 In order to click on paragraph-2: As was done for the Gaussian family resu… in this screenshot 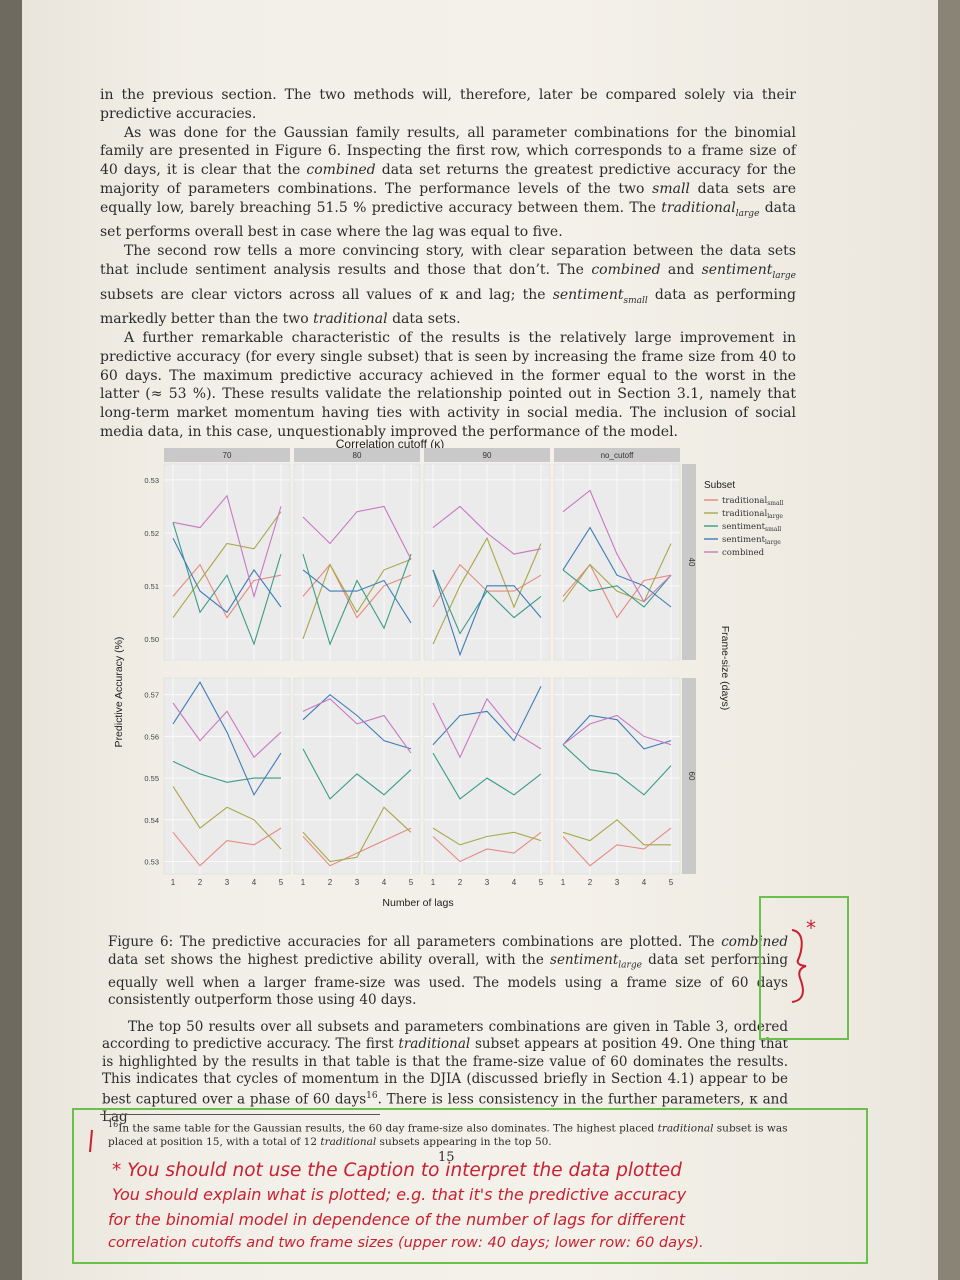, I will do `click(448, 182)`.